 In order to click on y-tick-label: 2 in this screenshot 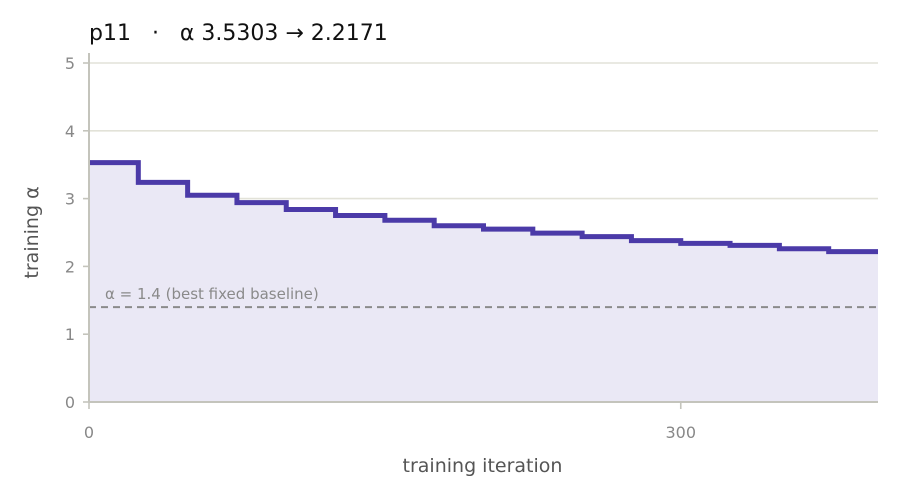, I will do `click(70, 266)`.